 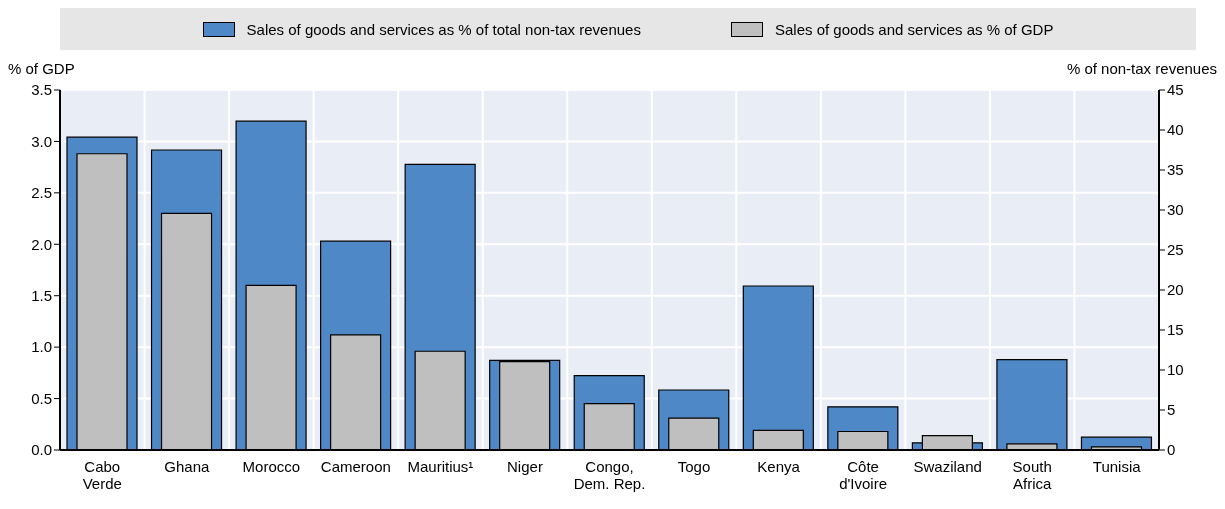 I want to click on y2-axis-title: % of non-tax revenues, so click(x=1141, y=69).